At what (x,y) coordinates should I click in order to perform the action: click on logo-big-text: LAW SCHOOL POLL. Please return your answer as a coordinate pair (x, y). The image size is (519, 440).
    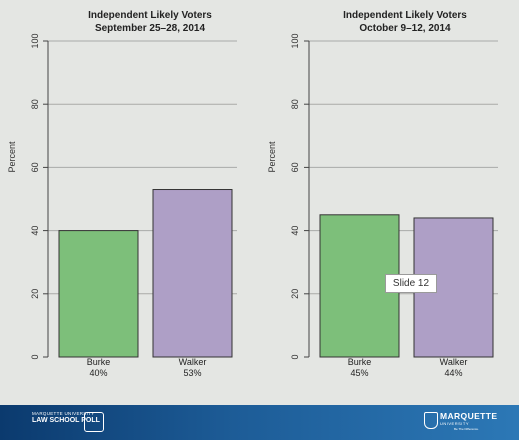
    Looking at the image, I should click on (66, 420).